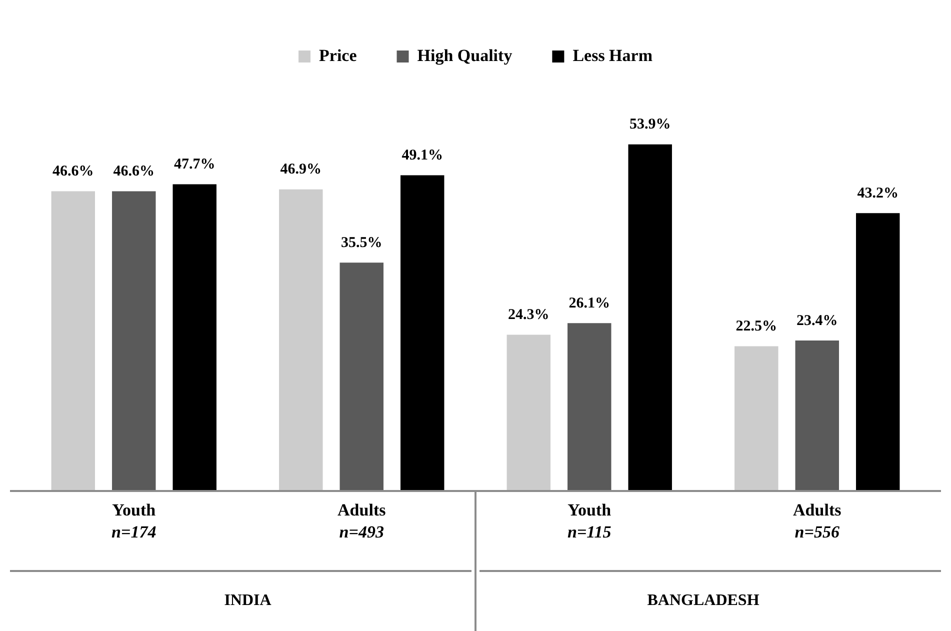  Describe the element at coordinates (589, 304) in the screenshot. I see `data-label: 26.1%` at that location.